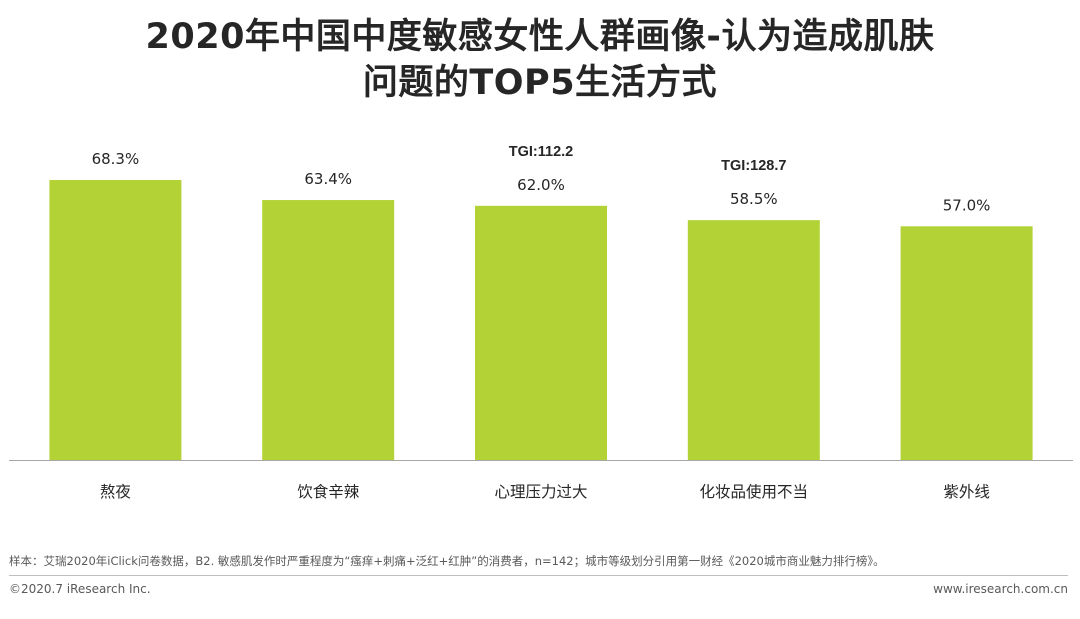  Describe the element at coordinates (753, 166) in the screenshot. I see `tgi-annotation: TGI:128.7` at that location.